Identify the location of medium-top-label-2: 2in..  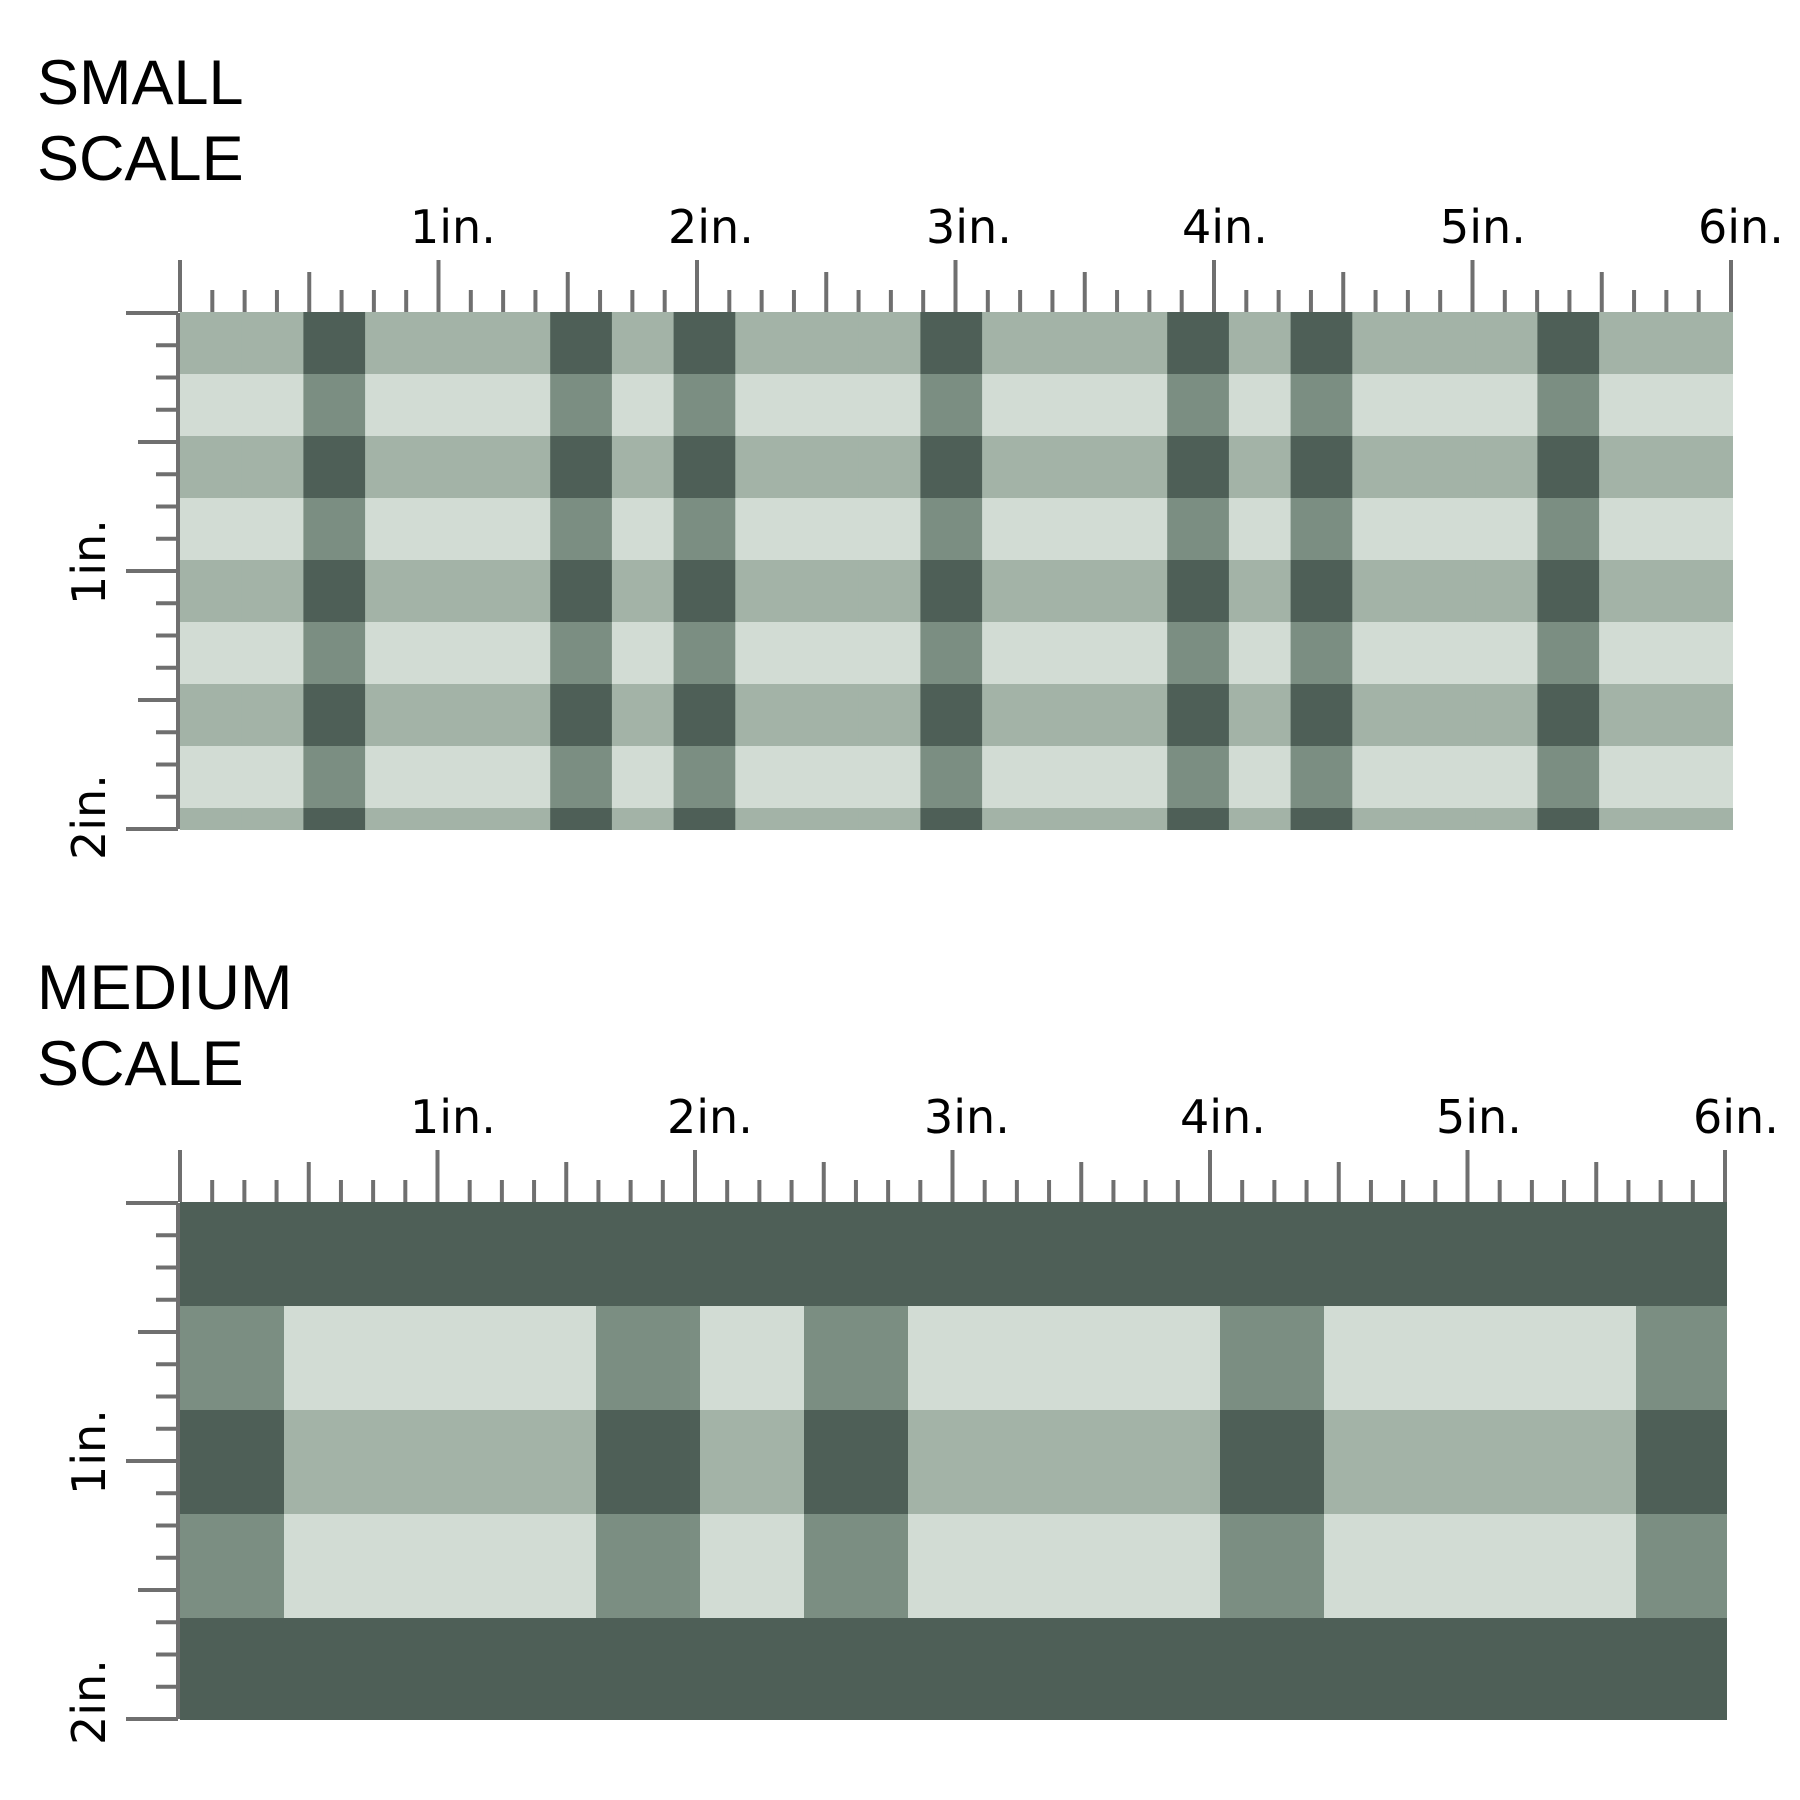
(710, 1117).